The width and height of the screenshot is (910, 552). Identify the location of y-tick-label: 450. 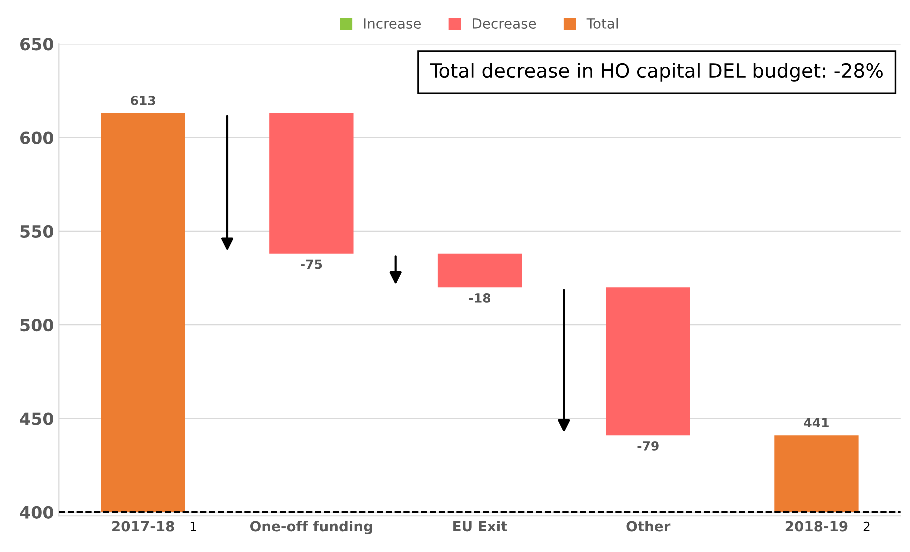
(37, 419).